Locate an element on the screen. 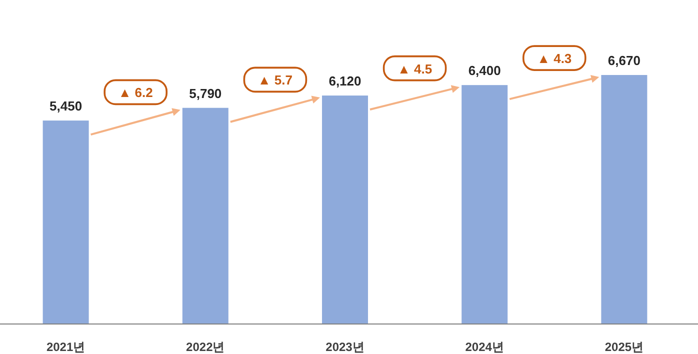  x-tick-label: 2025년 is located at coordinates (624, 347).